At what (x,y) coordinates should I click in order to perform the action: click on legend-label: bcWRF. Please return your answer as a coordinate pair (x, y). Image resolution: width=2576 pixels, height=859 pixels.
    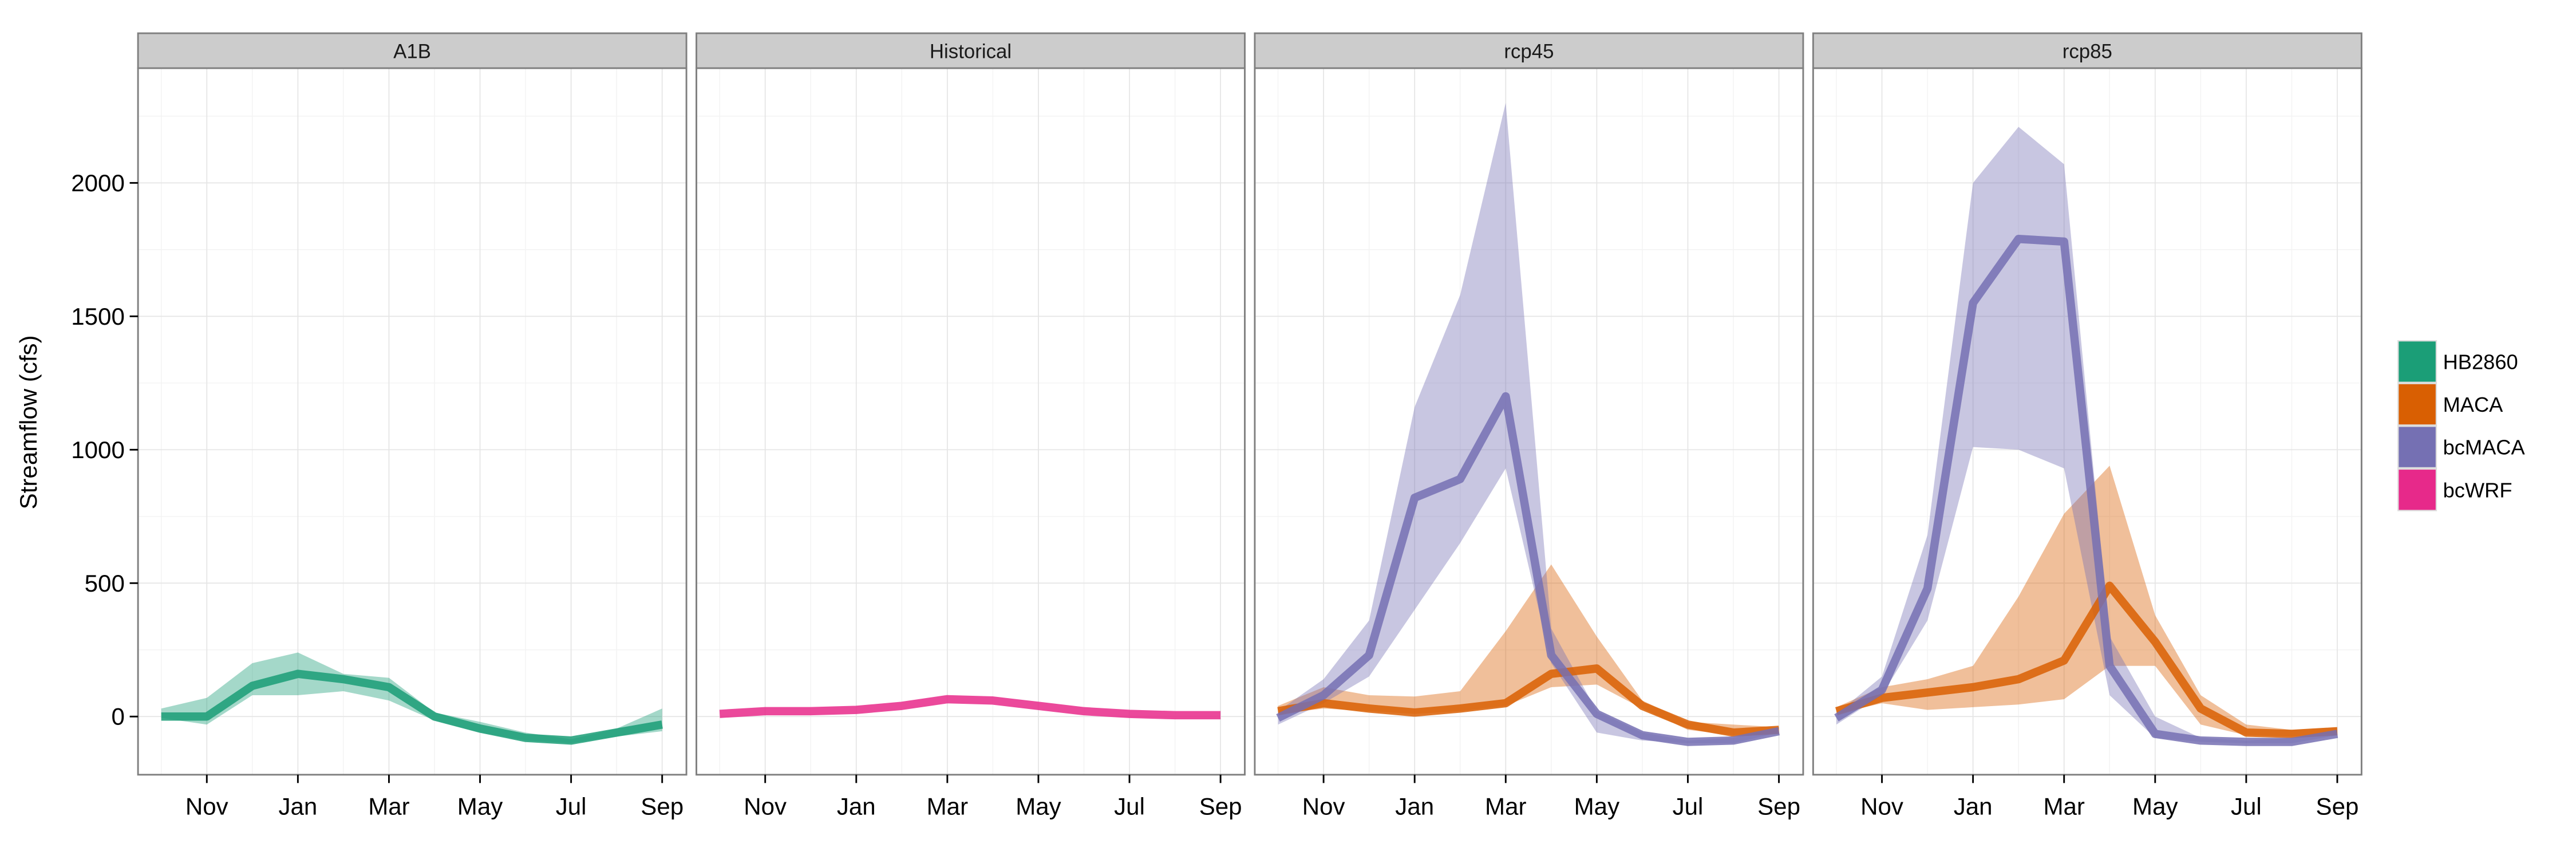
    Looking at the image, I should click on (2477, 490).